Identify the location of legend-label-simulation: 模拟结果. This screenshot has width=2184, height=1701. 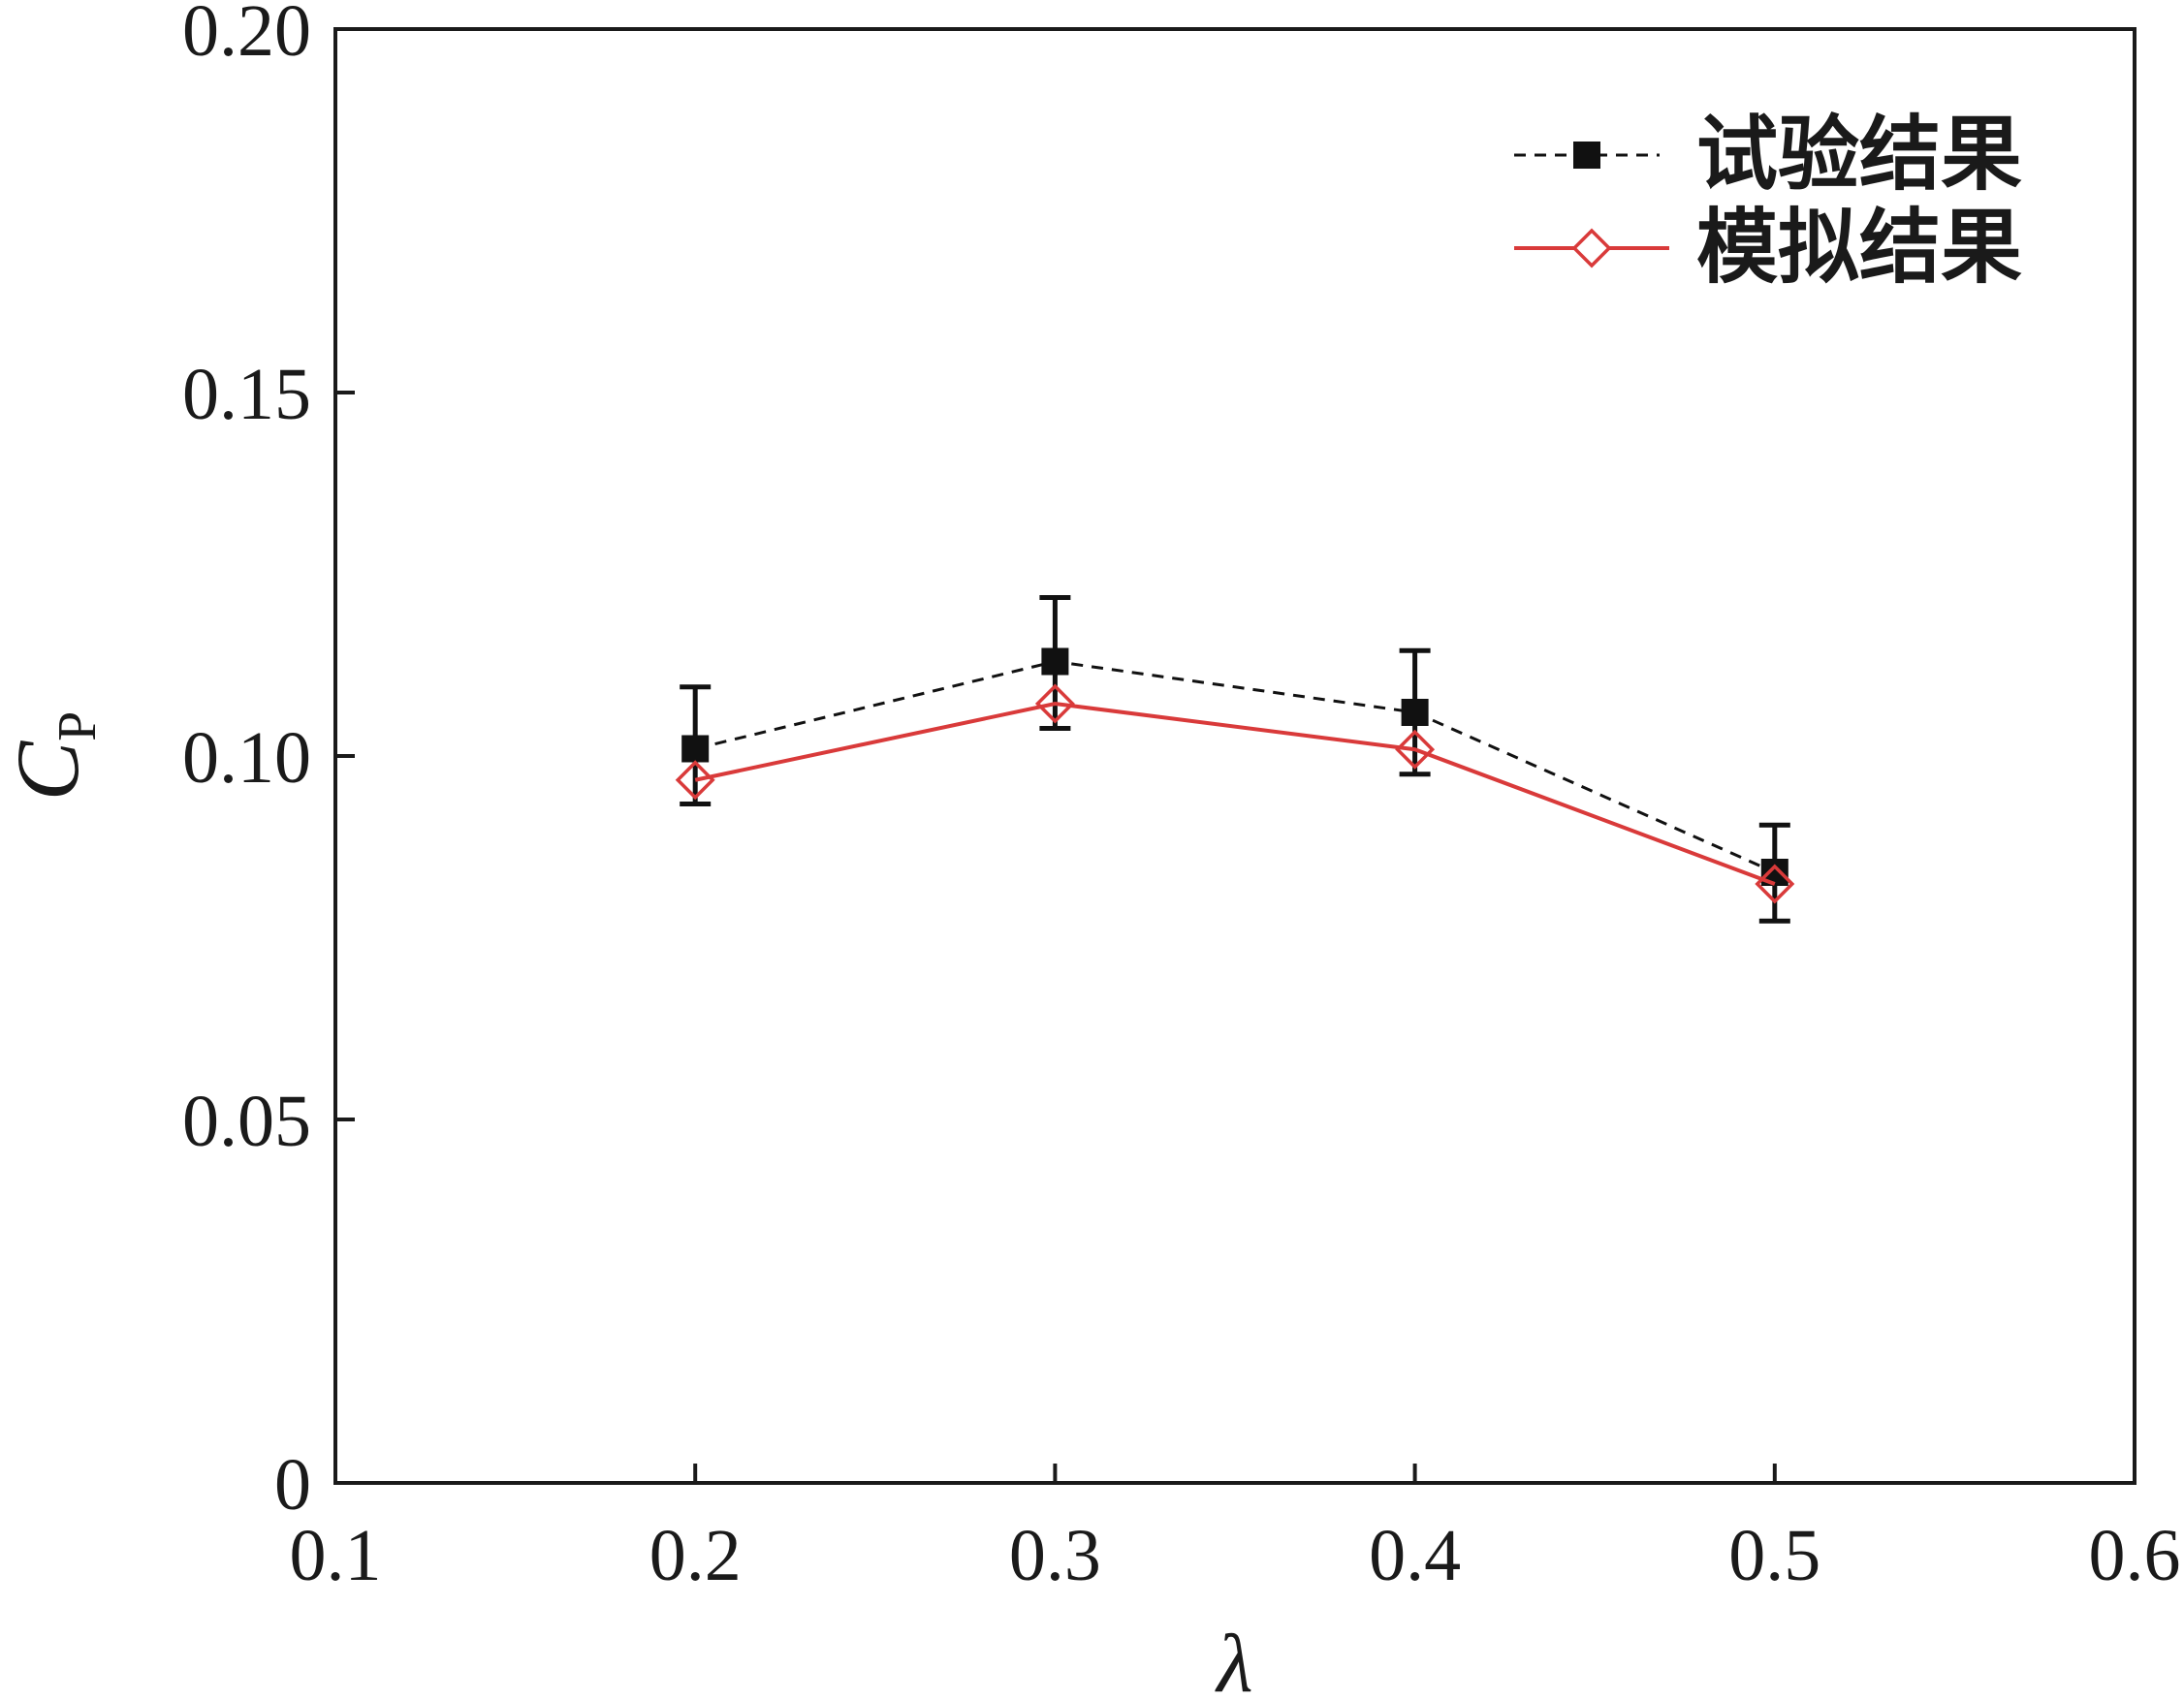
(1859, 248).